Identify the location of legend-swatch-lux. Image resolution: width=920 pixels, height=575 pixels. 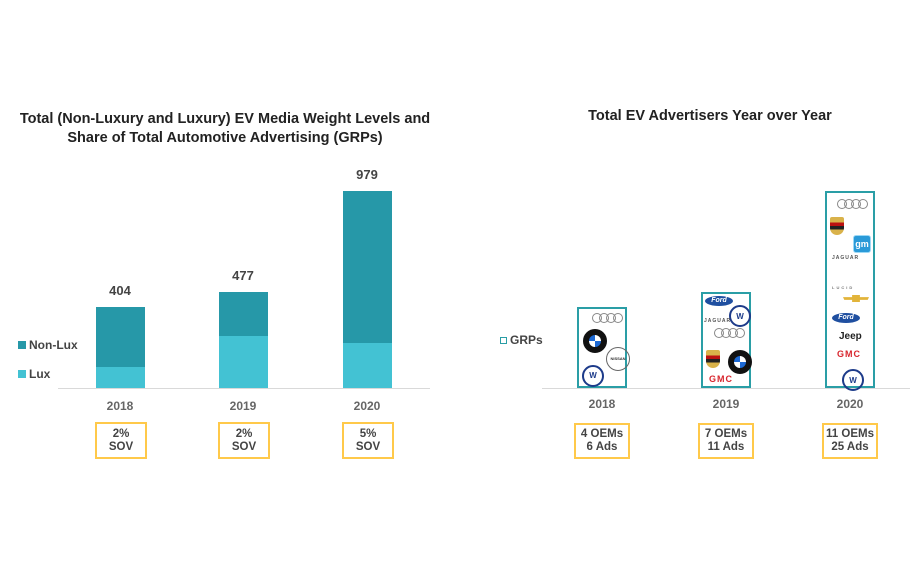
(22, 374).